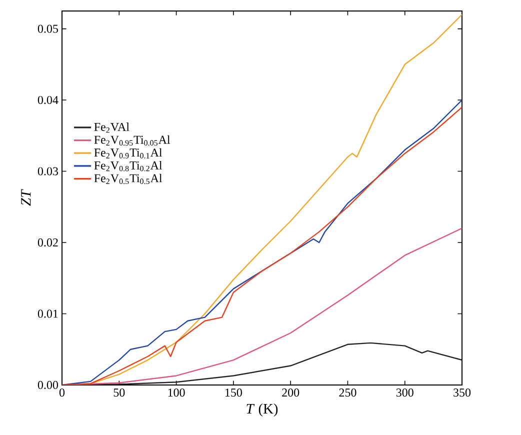 This screenshot has height=435, width=521. Describe the element at coordinates (128, 179) in the screenshot. I see `legend-label: Fe$_{2}$V$_{0.5}$Ti$_{0.5}$Al` at that location.